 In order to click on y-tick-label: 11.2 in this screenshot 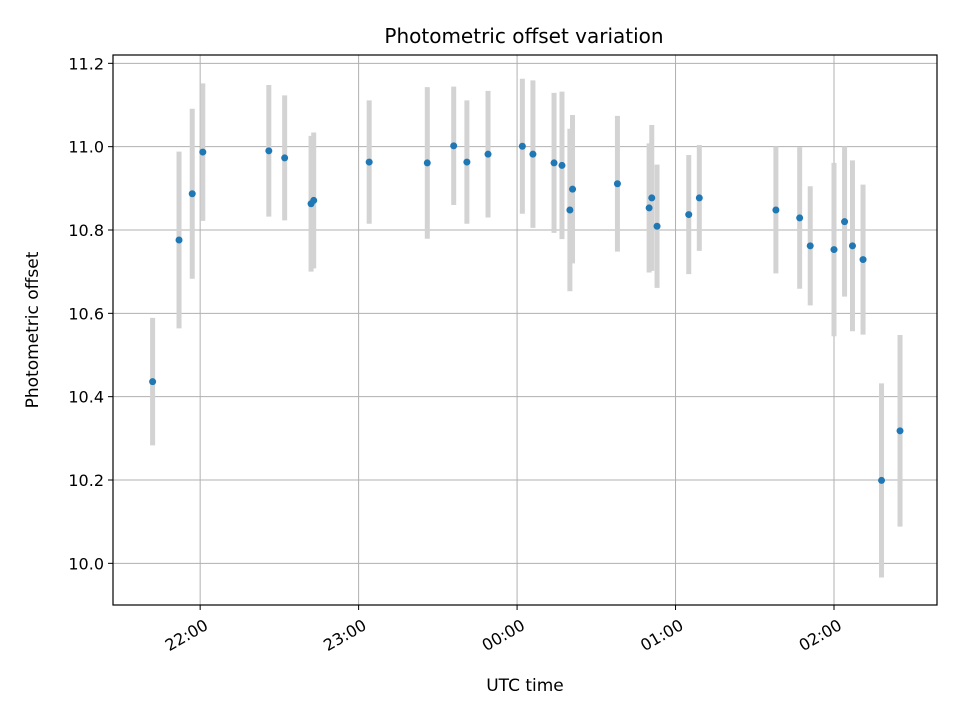, I will do `click(86, 63)`.